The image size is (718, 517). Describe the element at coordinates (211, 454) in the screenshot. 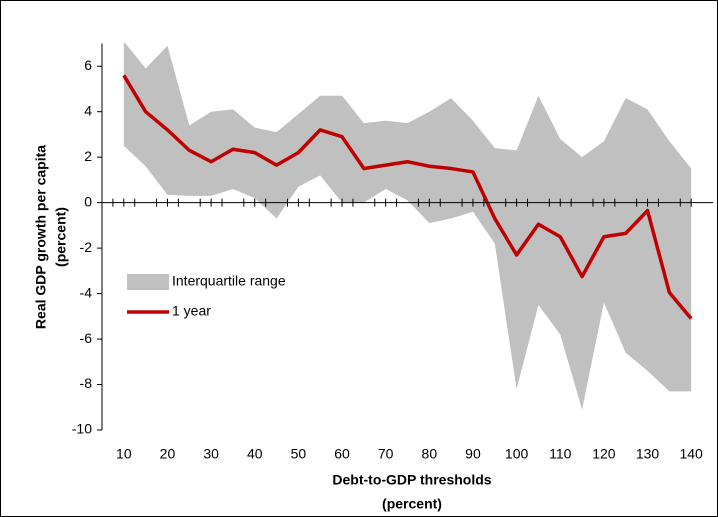

I see `x-tick-label: 30` at that location.